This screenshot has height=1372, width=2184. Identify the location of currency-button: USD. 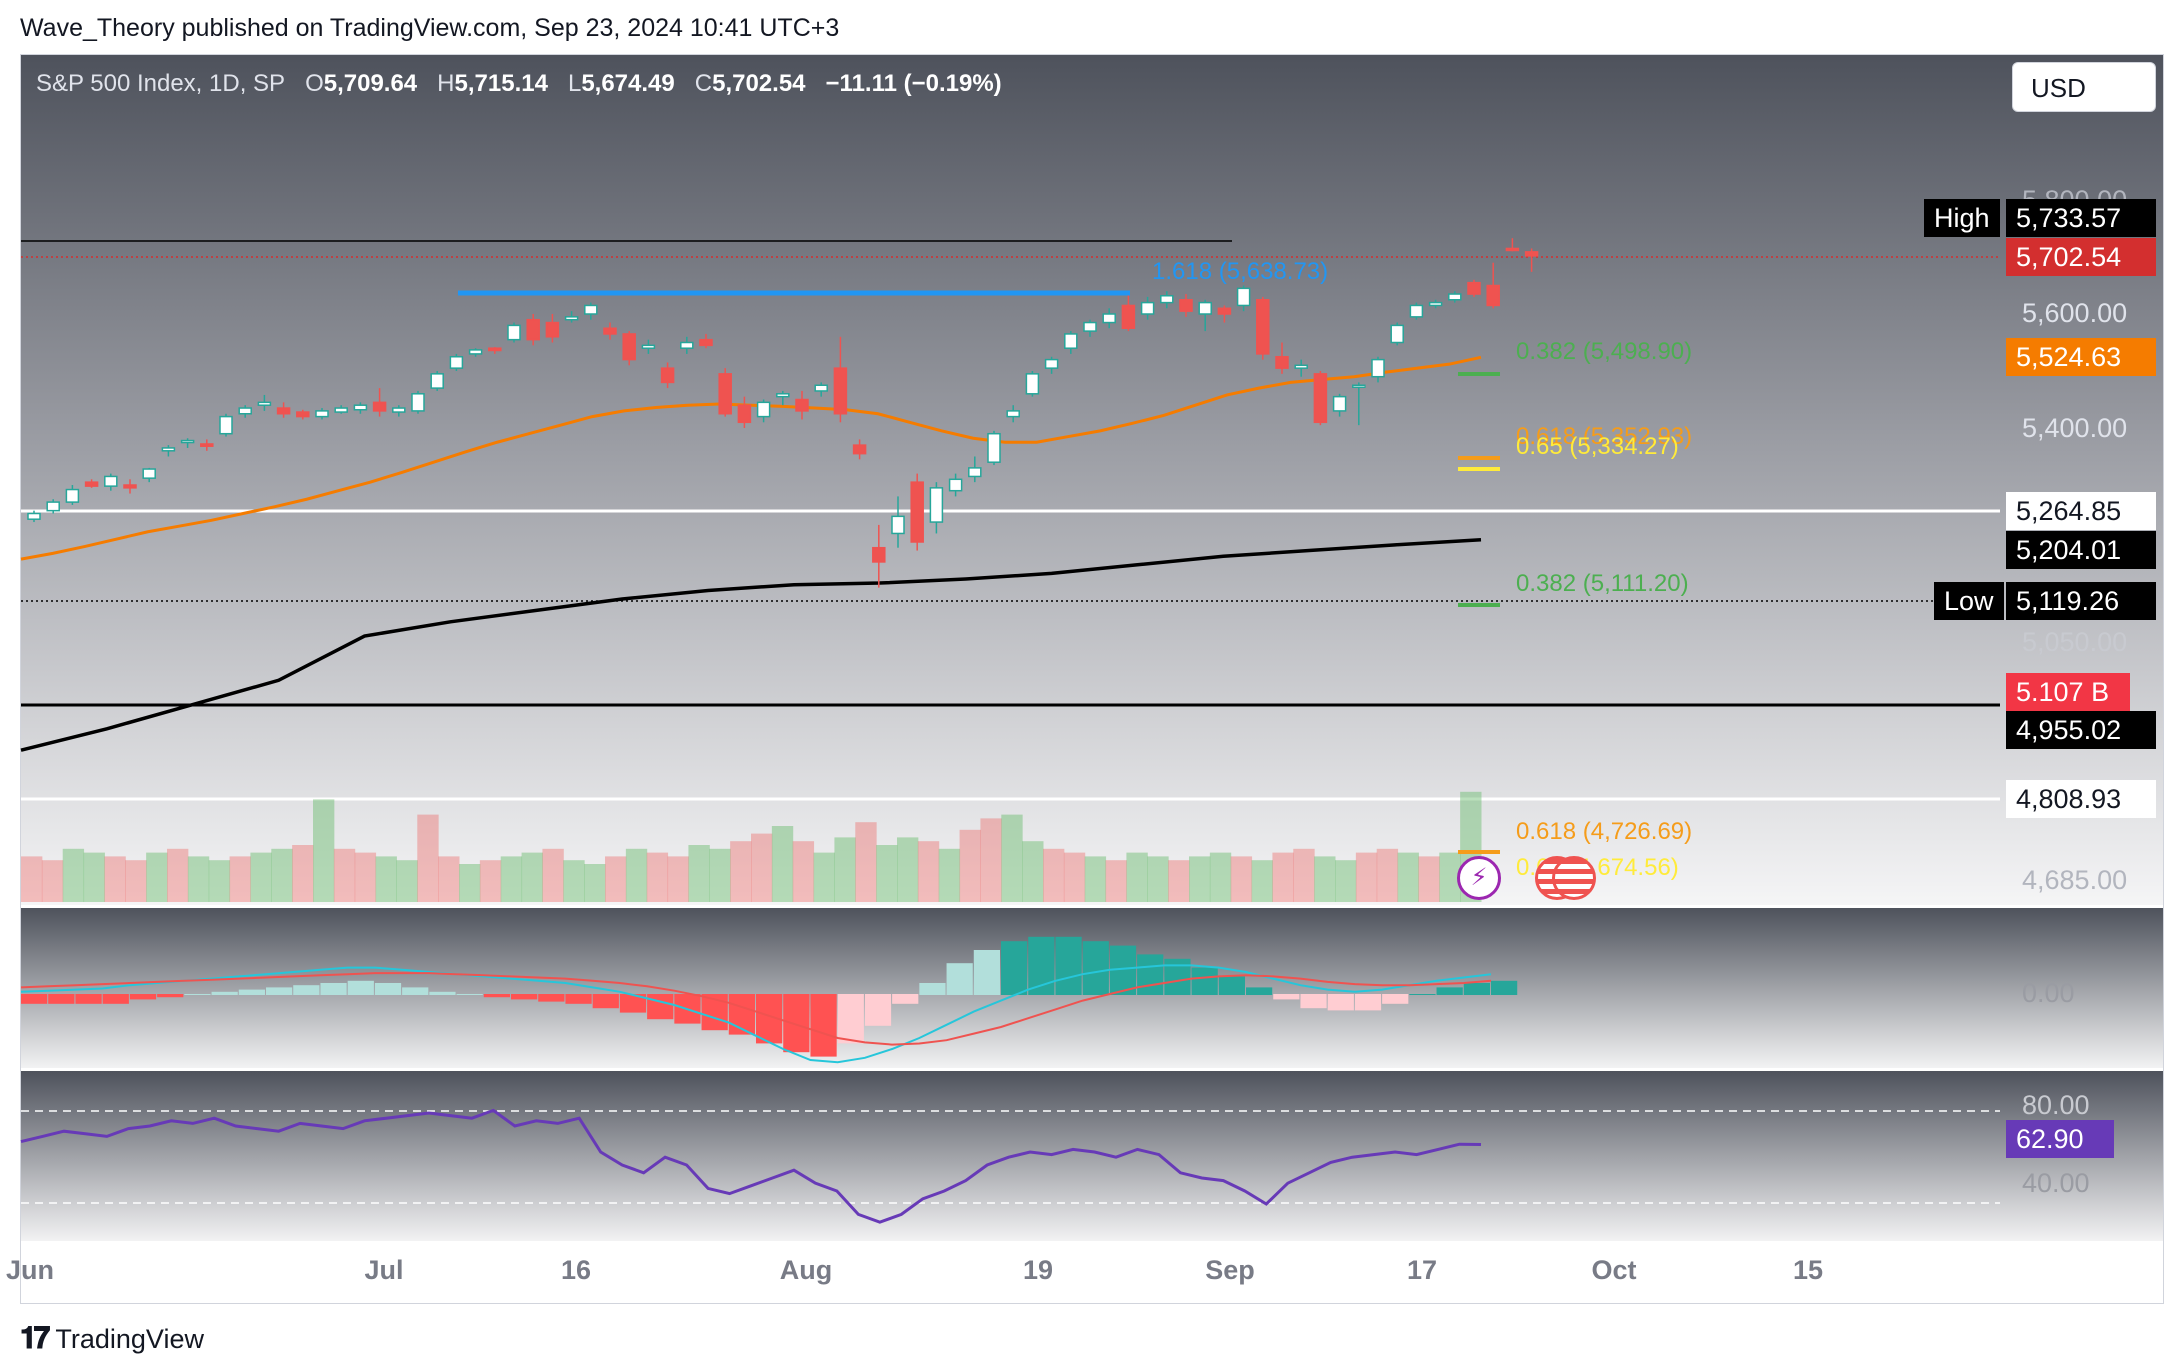
(2084, 87).